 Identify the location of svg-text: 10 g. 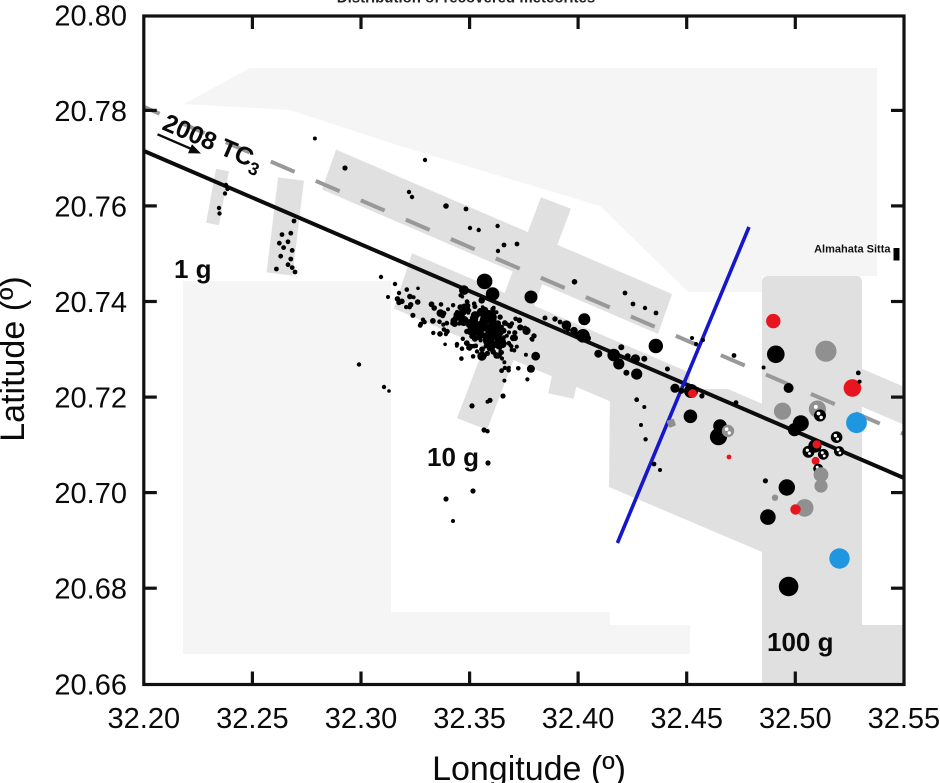
(453, 457).